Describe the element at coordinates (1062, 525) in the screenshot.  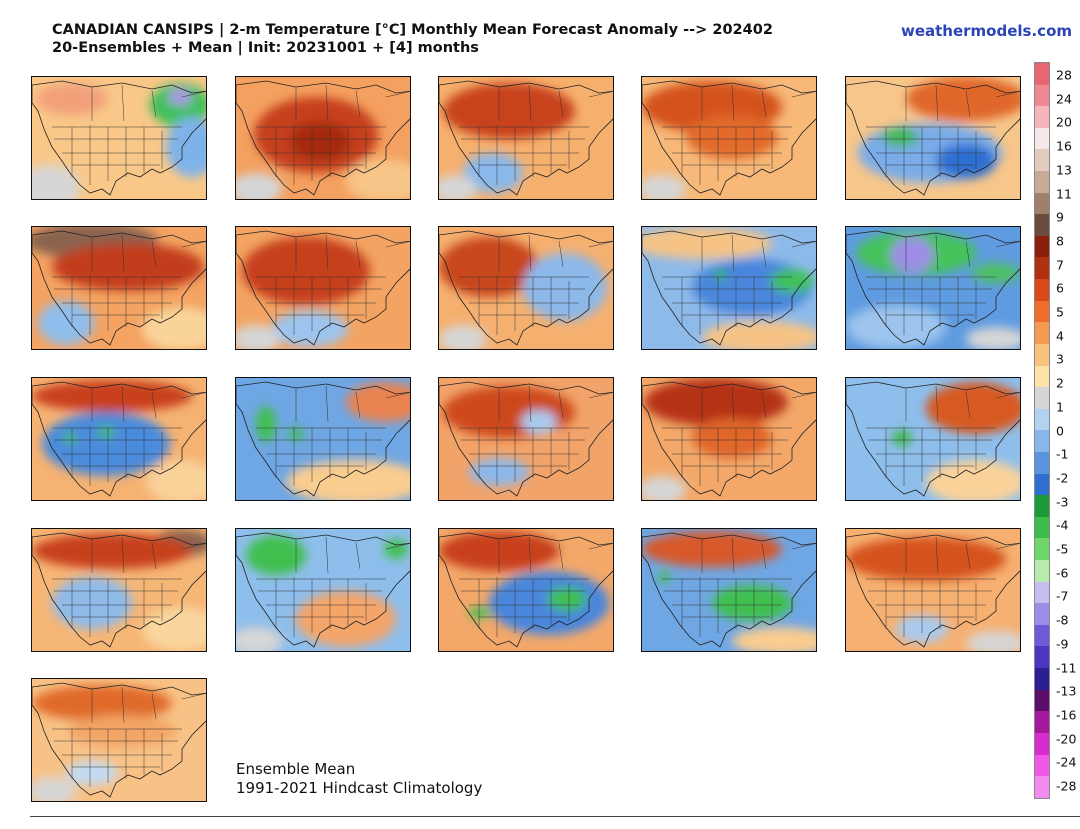
I see `colorbar-tick-label: -4` at that location.